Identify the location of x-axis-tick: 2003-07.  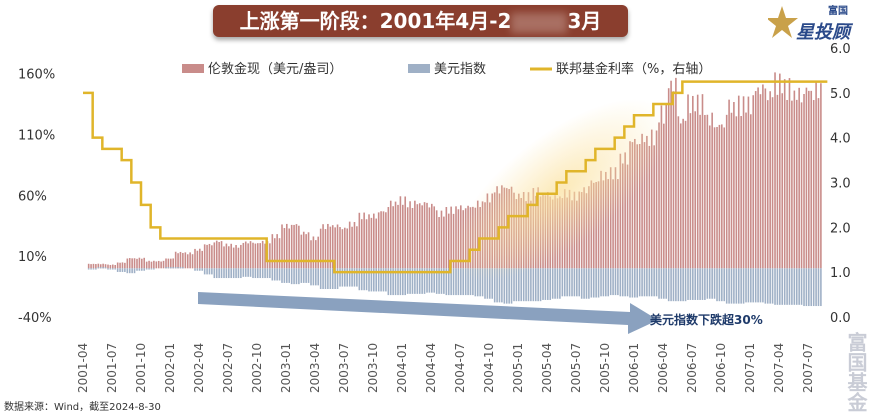
(344, 368).